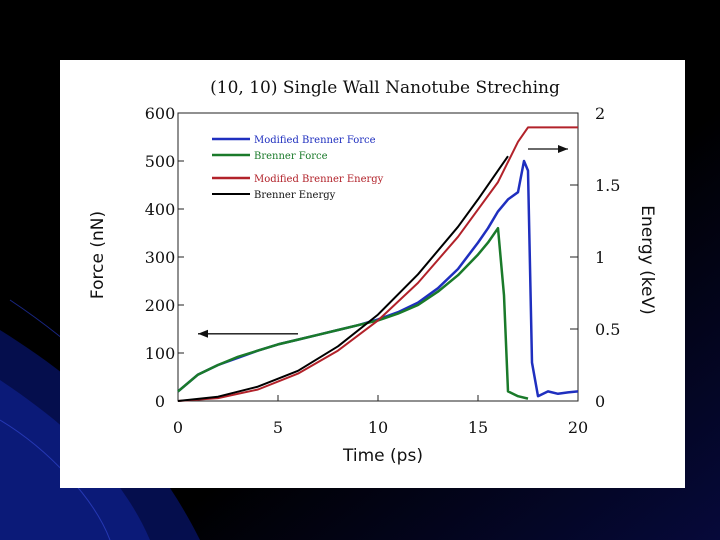 The height and width of the screenshot is (540, 720). I want to click on legend-label-brenner-force: Brenner Force, so click(291, 156).